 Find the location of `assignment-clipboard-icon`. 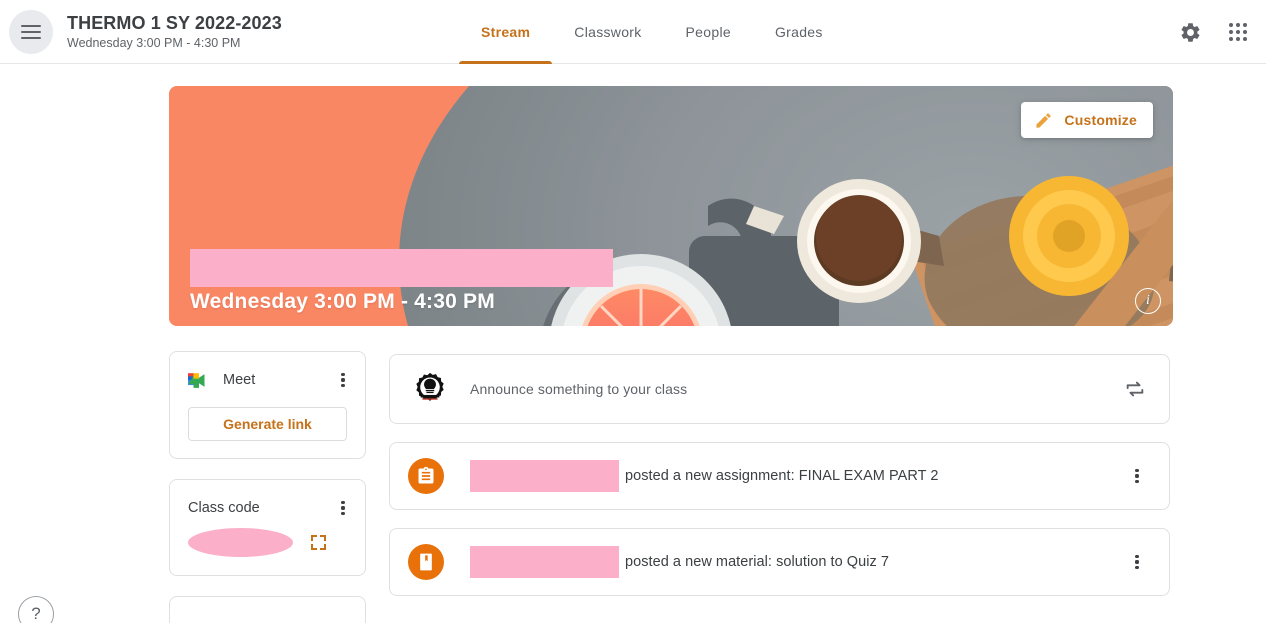

assignment-clipboard-icon is located at coordinates (426, 476).